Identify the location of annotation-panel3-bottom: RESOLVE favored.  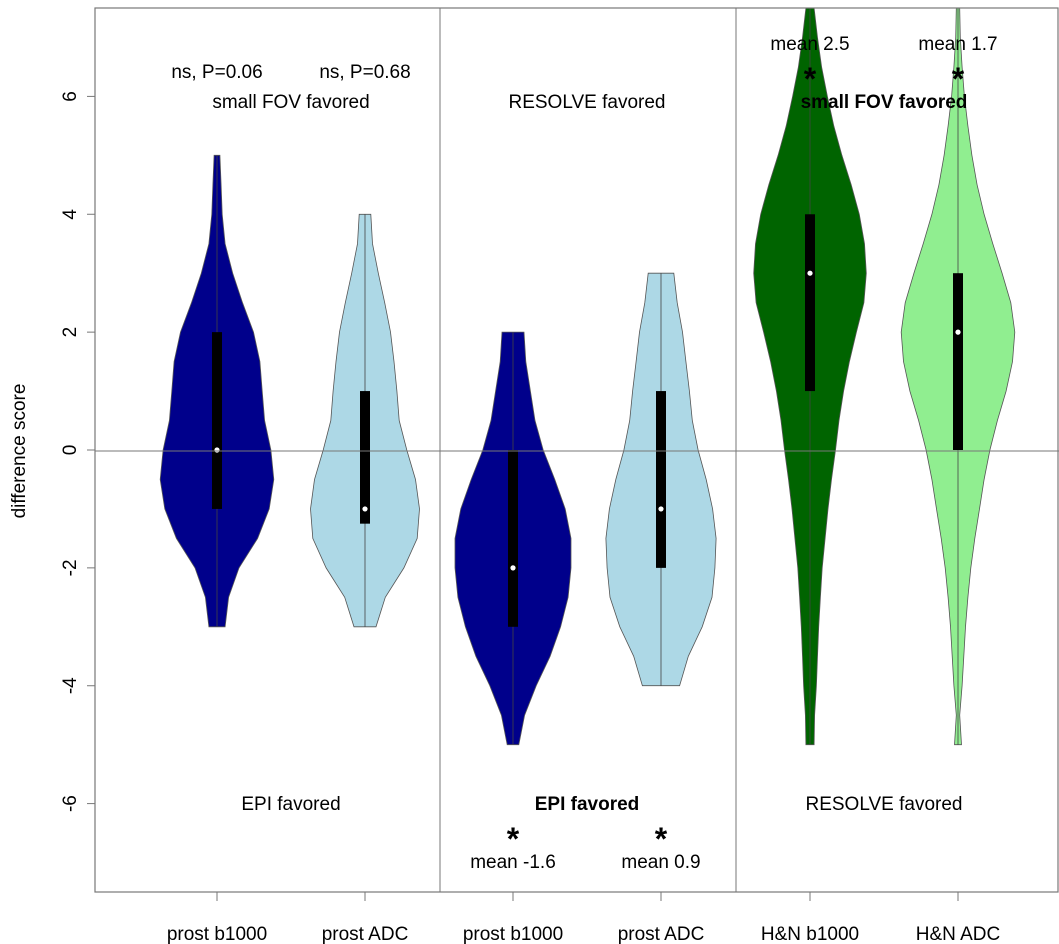
(883, 804).